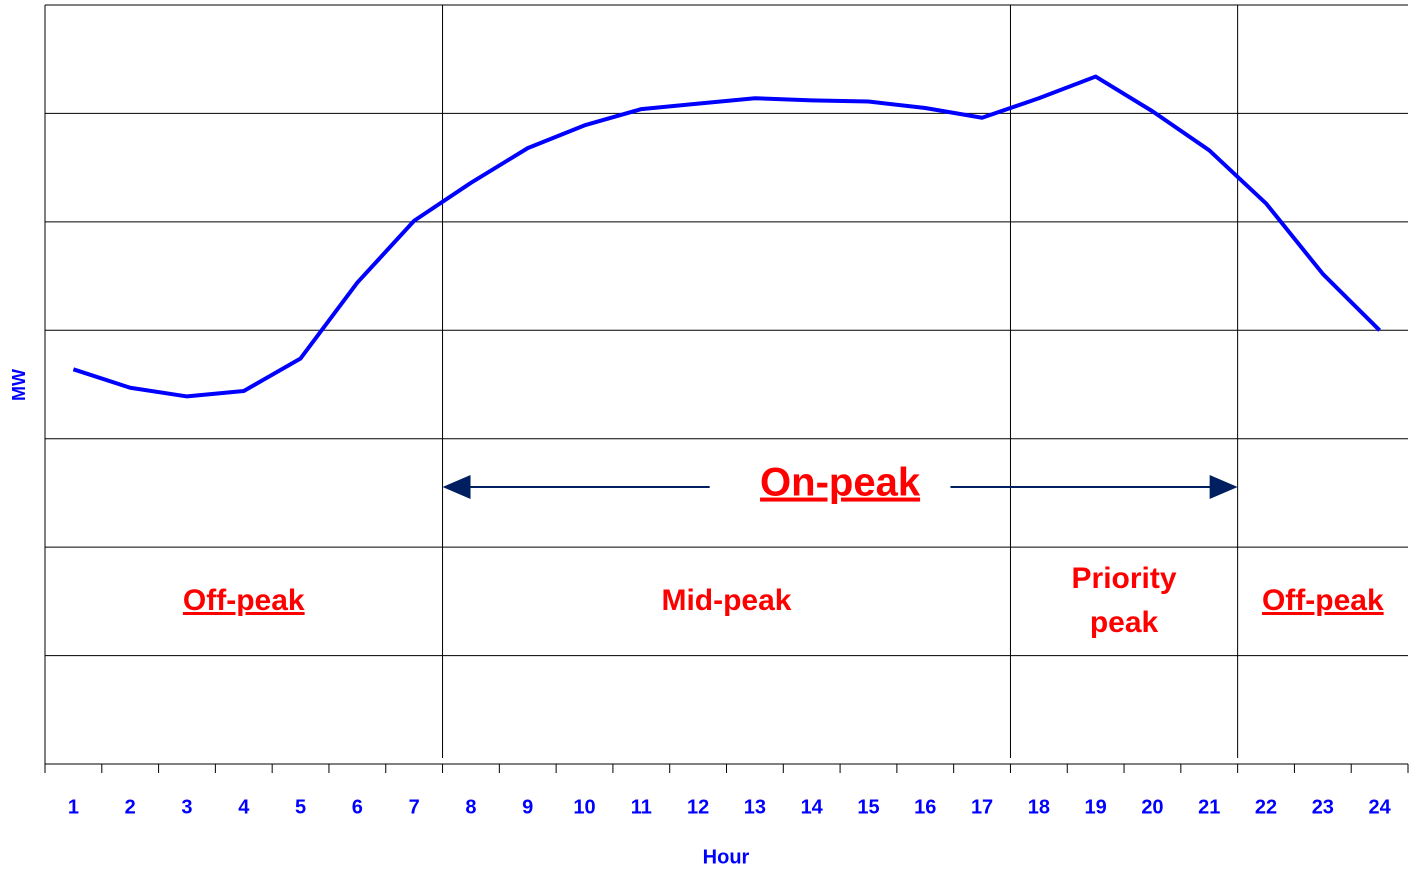 The height and width of the screenshot is (872, 1411). What do you see at coordinates (1209, 807) in the screenshot?
I see `x-tick-label: 21` at bounding box center [1209, 807].